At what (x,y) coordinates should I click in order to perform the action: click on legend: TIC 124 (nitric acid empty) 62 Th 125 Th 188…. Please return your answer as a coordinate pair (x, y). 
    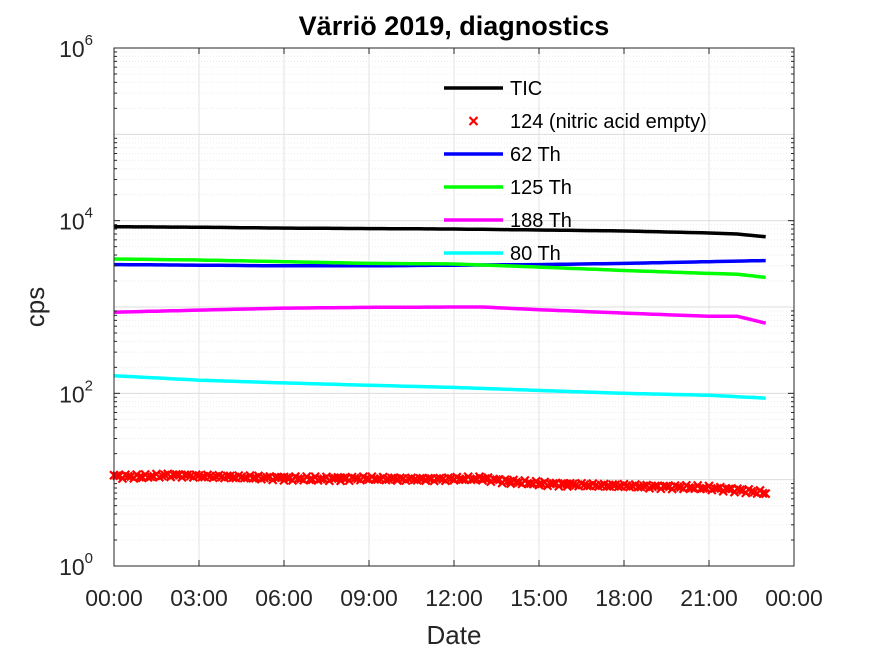
    Looking at the image, I should click on (575, 171).